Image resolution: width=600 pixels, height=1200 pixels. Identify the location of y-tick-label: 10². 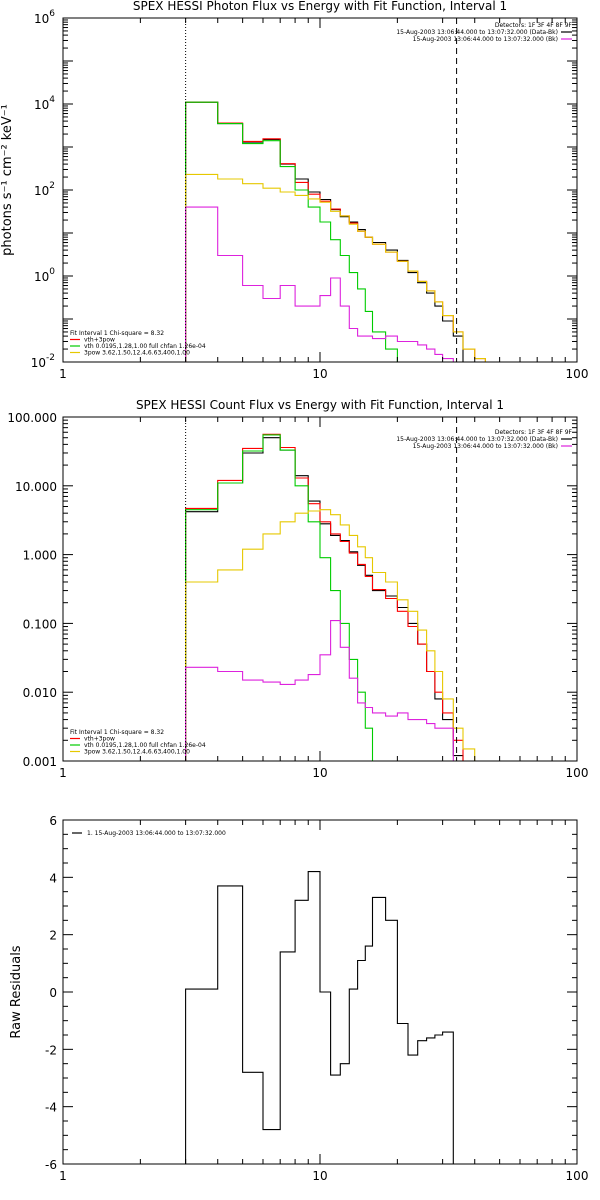
(44, 189).